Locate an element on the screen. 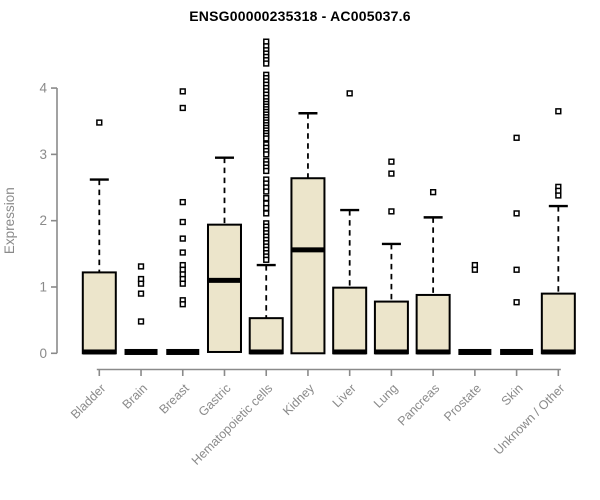 The width and height of the screenshot is (600, 500). y-axis-label: Expression is located at coordinates (9, 220).